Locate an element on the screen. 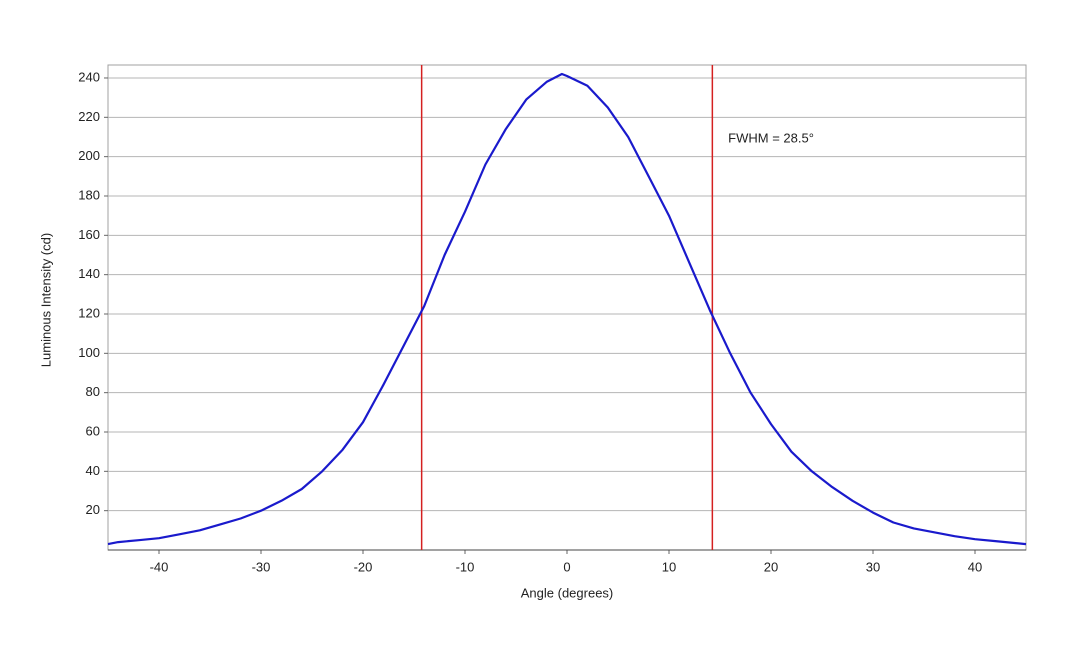 The image size is (1080, 648). y-tick-label: 60 is located at coordinates (93, 430).